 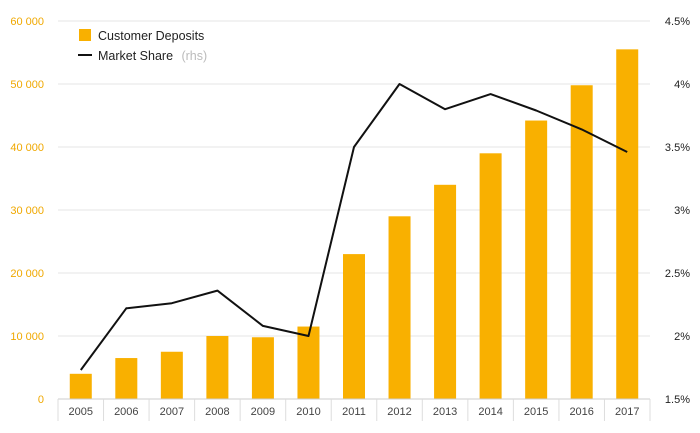 What do you see at coordinates (217, 412) in the screenshot?
I see `x-tick-label: 2008` at bounding box center [217, 412].